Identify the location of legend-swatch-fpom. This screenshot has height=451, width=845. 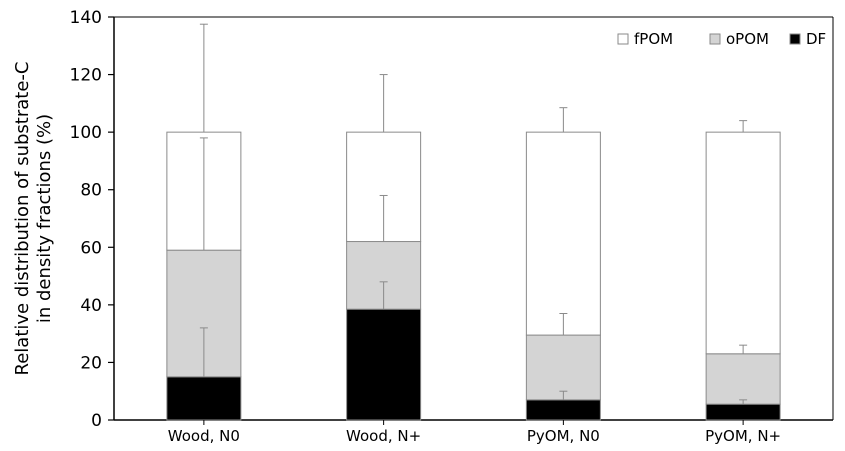
(623, 39).